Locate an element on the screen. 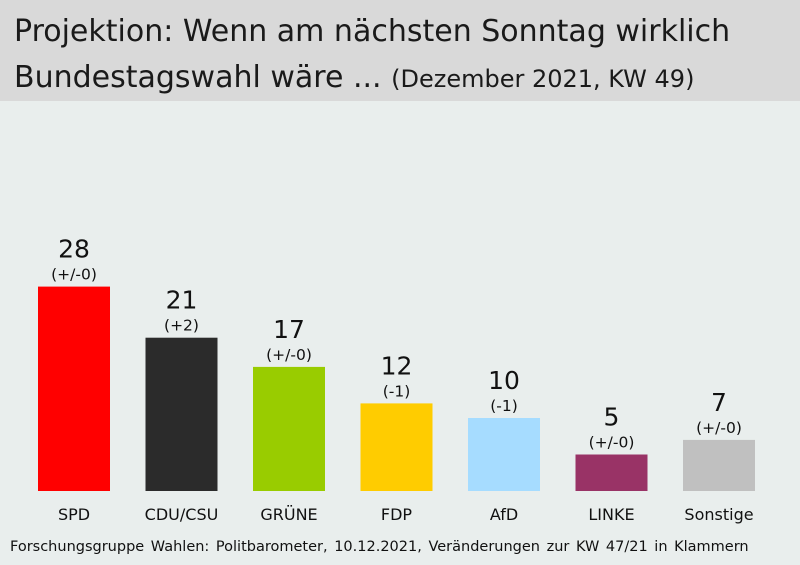 The width and height of the screenshot is (800, 565). value-label: 17 is located at coordinates (289, 329).